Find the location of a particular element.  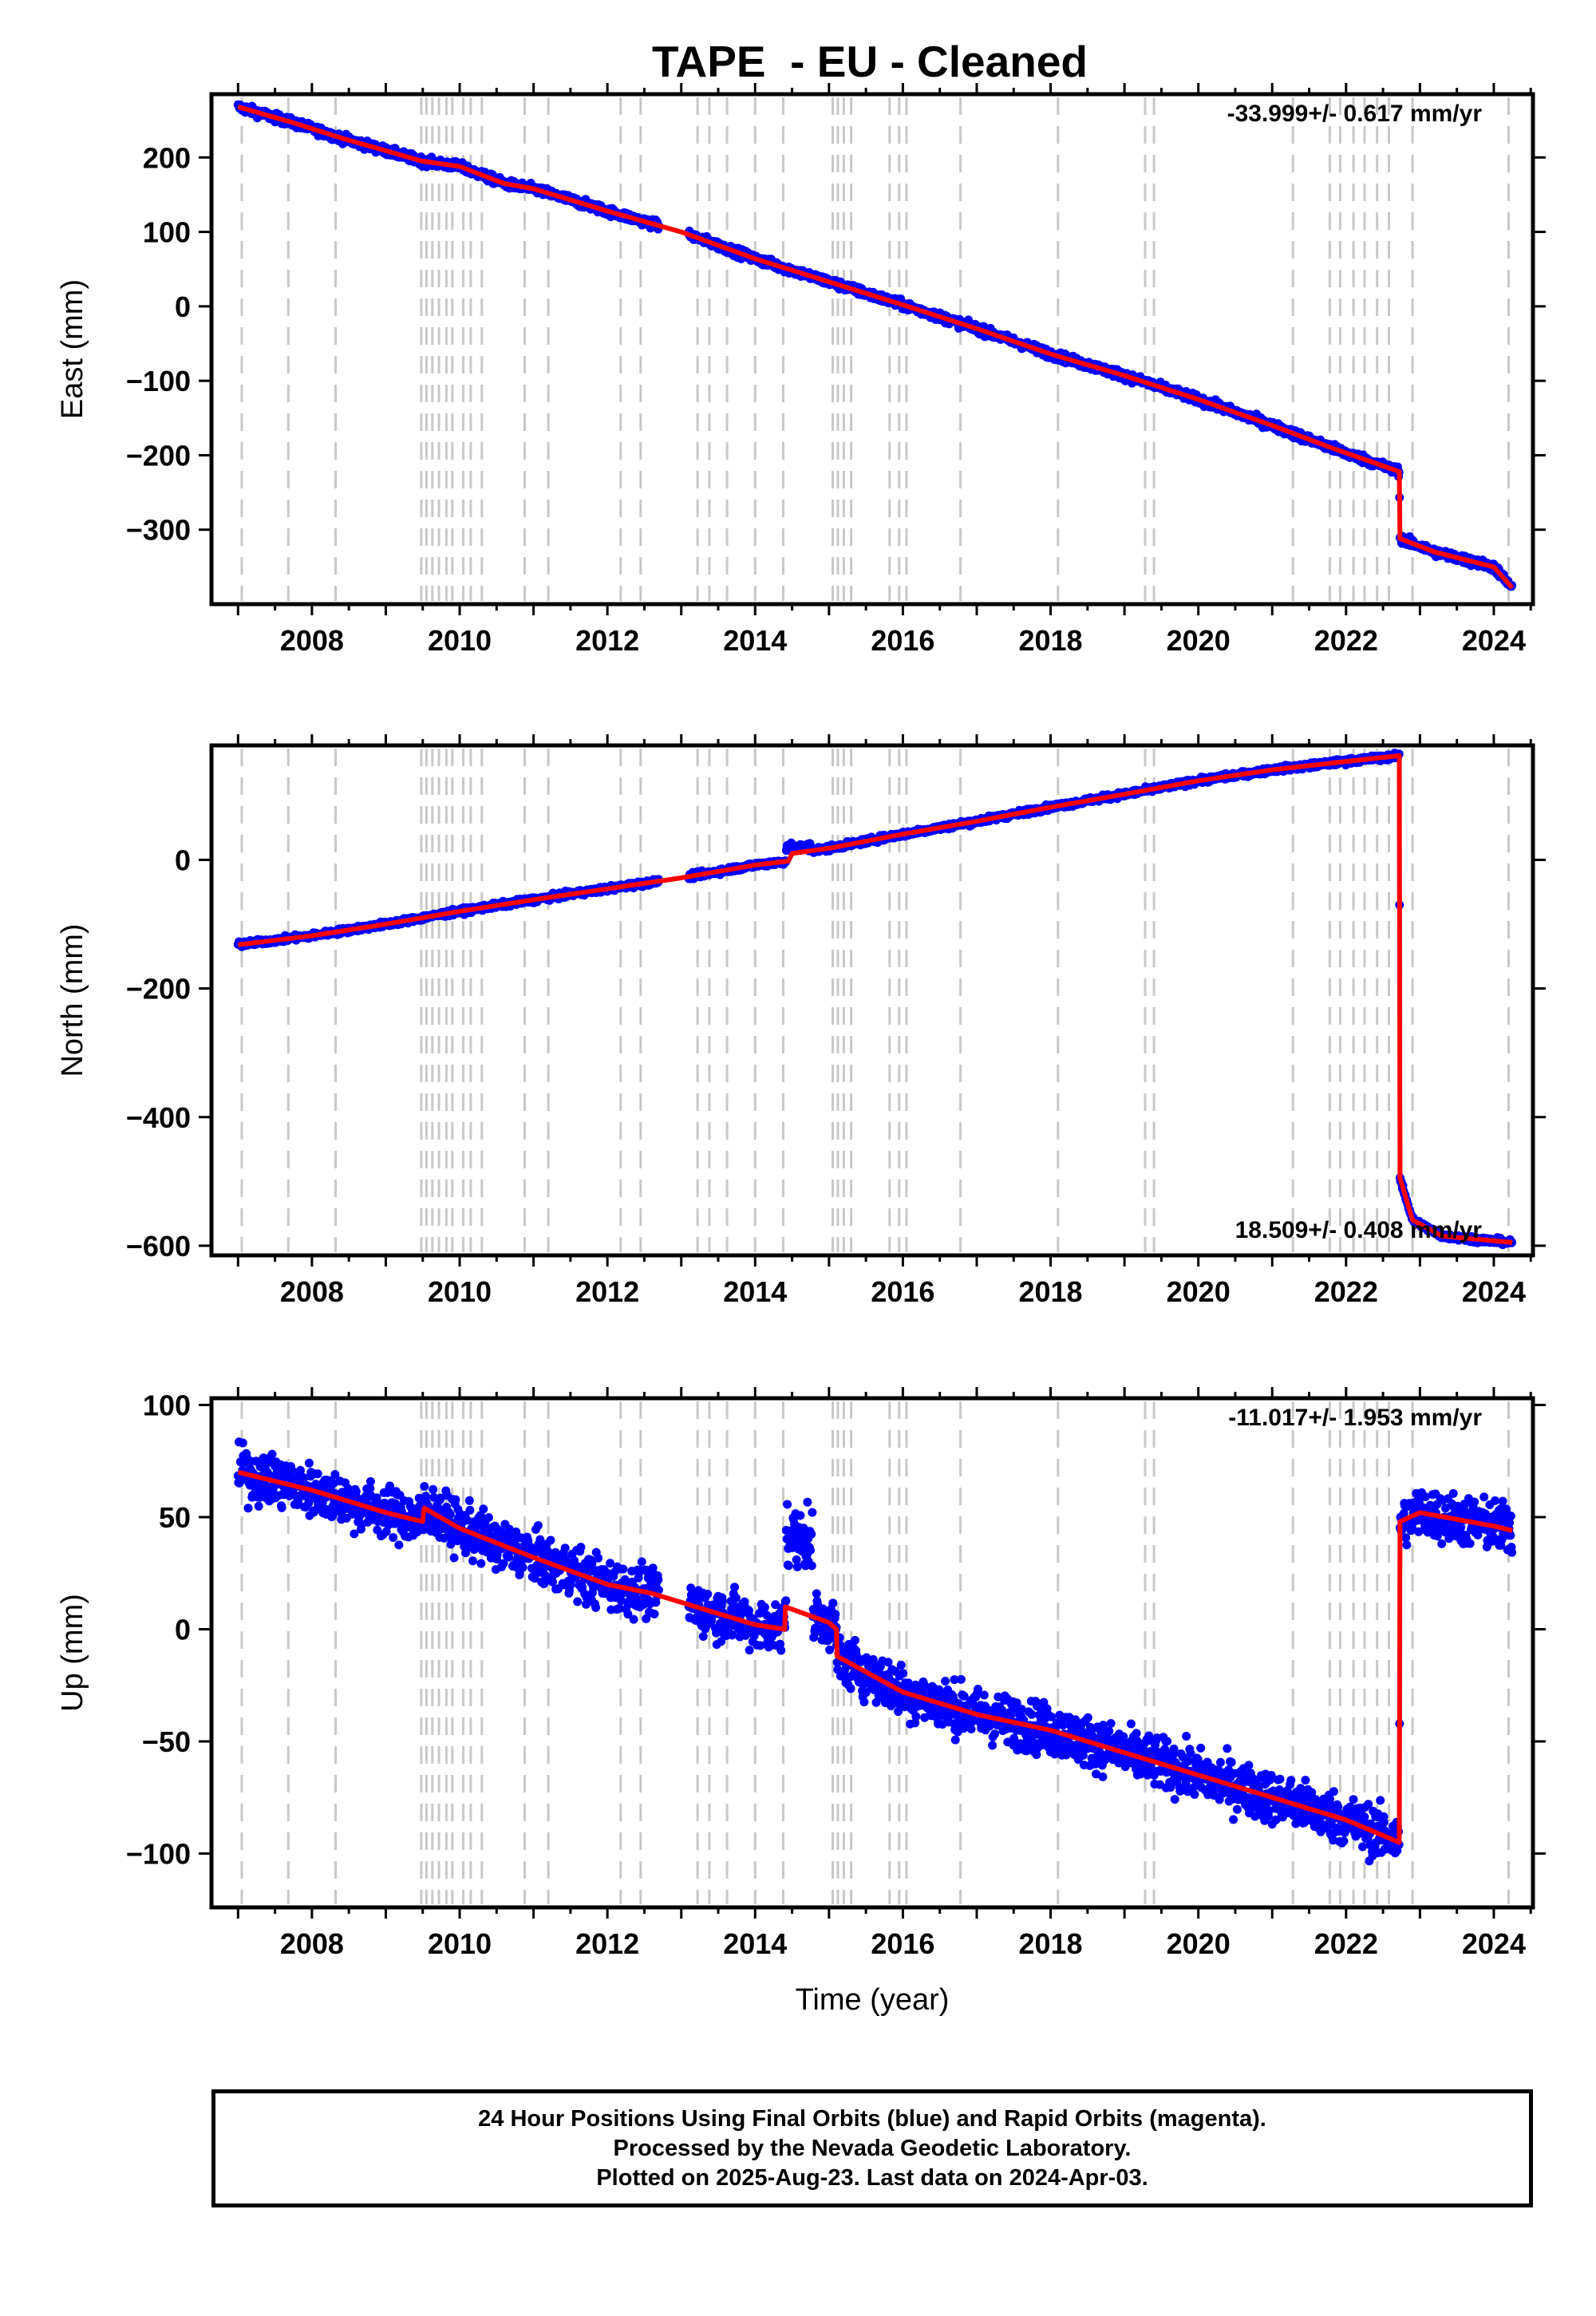

y-tick-label: 200 is located at coordinates (167, 157).